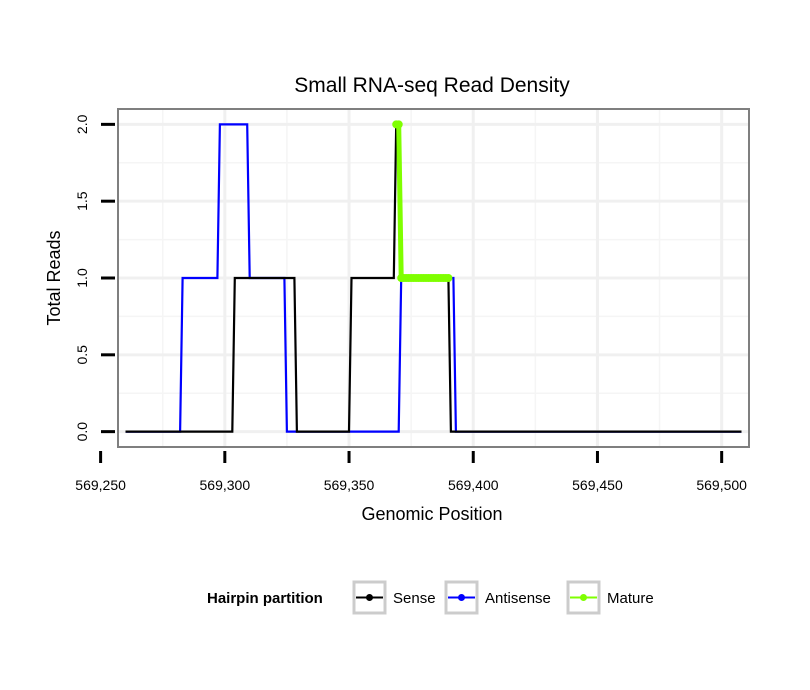 The image size is (810, 690). I want to click on x-tick-label-4: 569,400, so click(473, 485).